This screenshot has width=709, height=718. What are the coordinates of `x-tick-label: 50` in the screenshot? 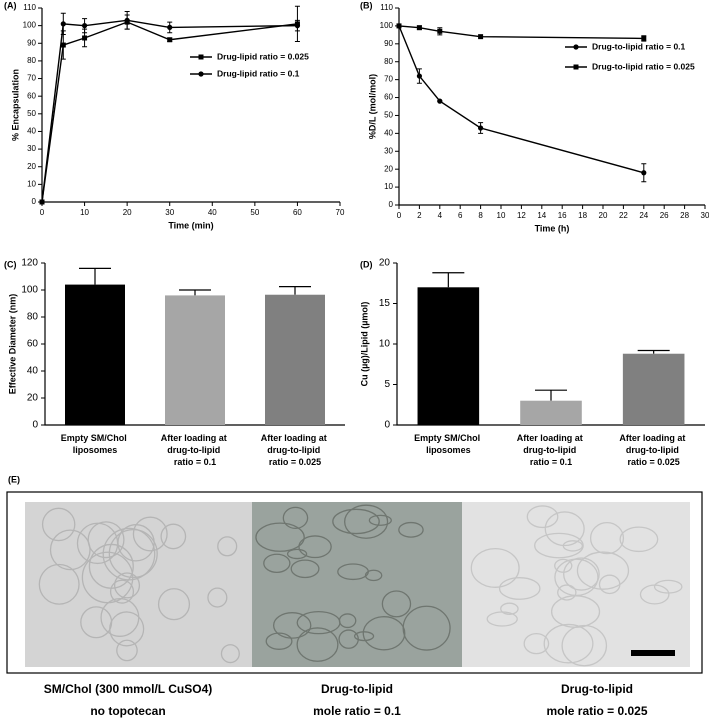 It's located at (254, 212).